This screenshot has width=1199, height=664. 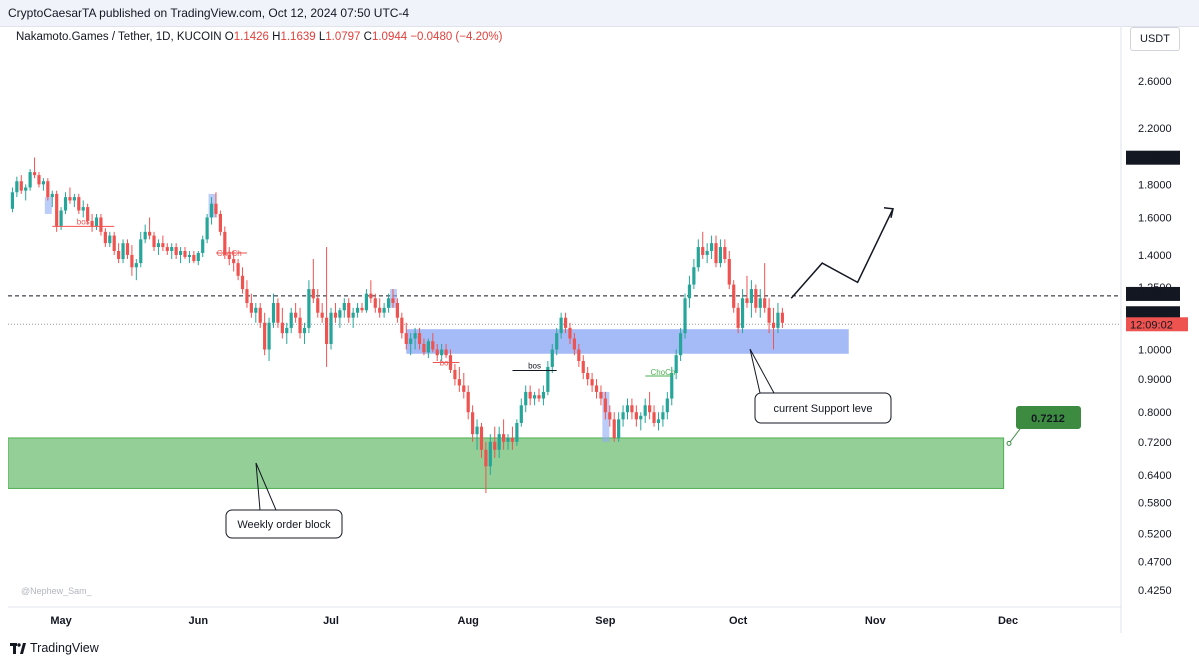 I want to click on time-tick-label: Oct, so click(x=738, y=621).